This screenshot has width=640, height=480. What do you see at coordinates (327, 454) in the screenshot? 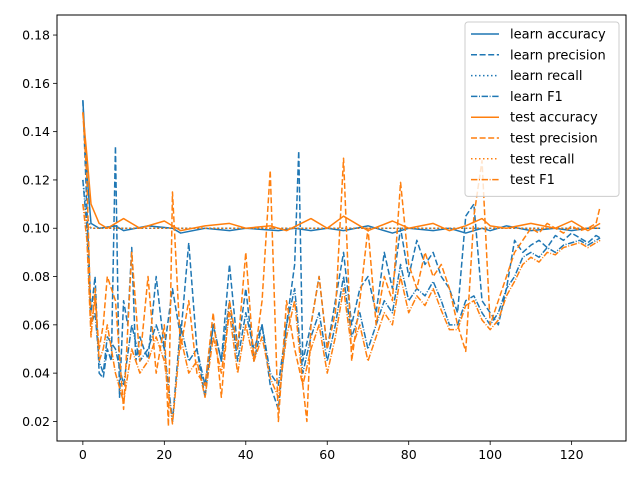
I see `x-tick-label: 60` at bounding box center [327, 454].